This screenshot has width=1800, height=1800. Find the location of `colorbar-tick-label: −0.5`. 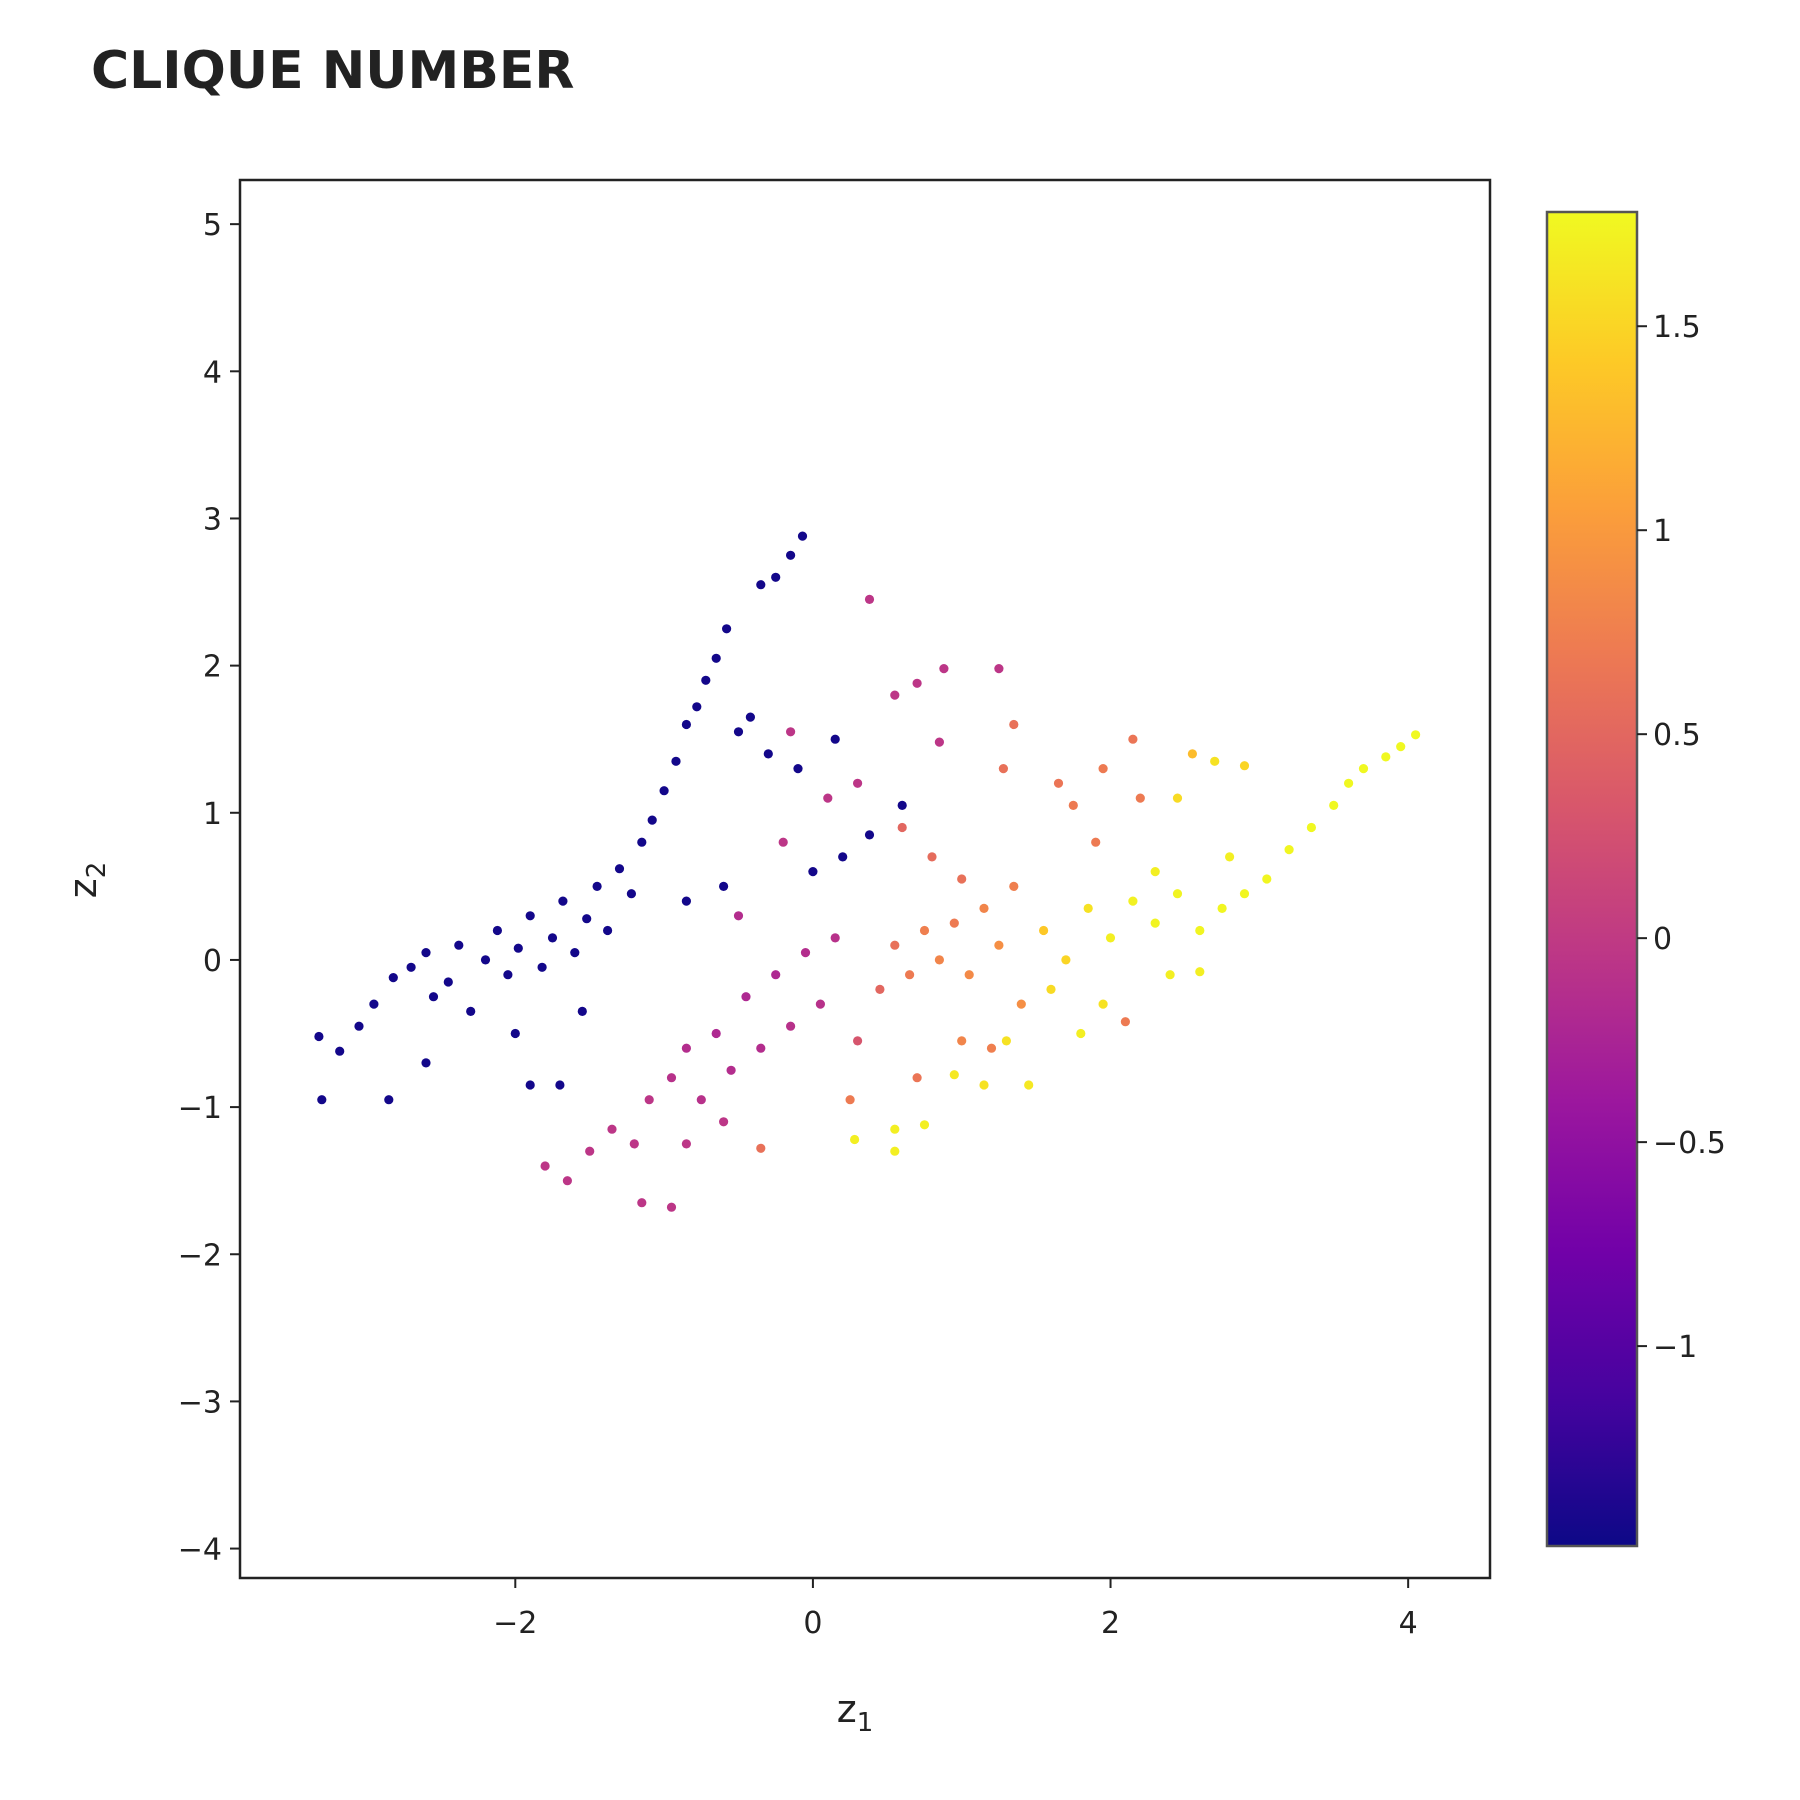

colorbar-tick-label: −0.5 is located at coordinates (1689, 1143).